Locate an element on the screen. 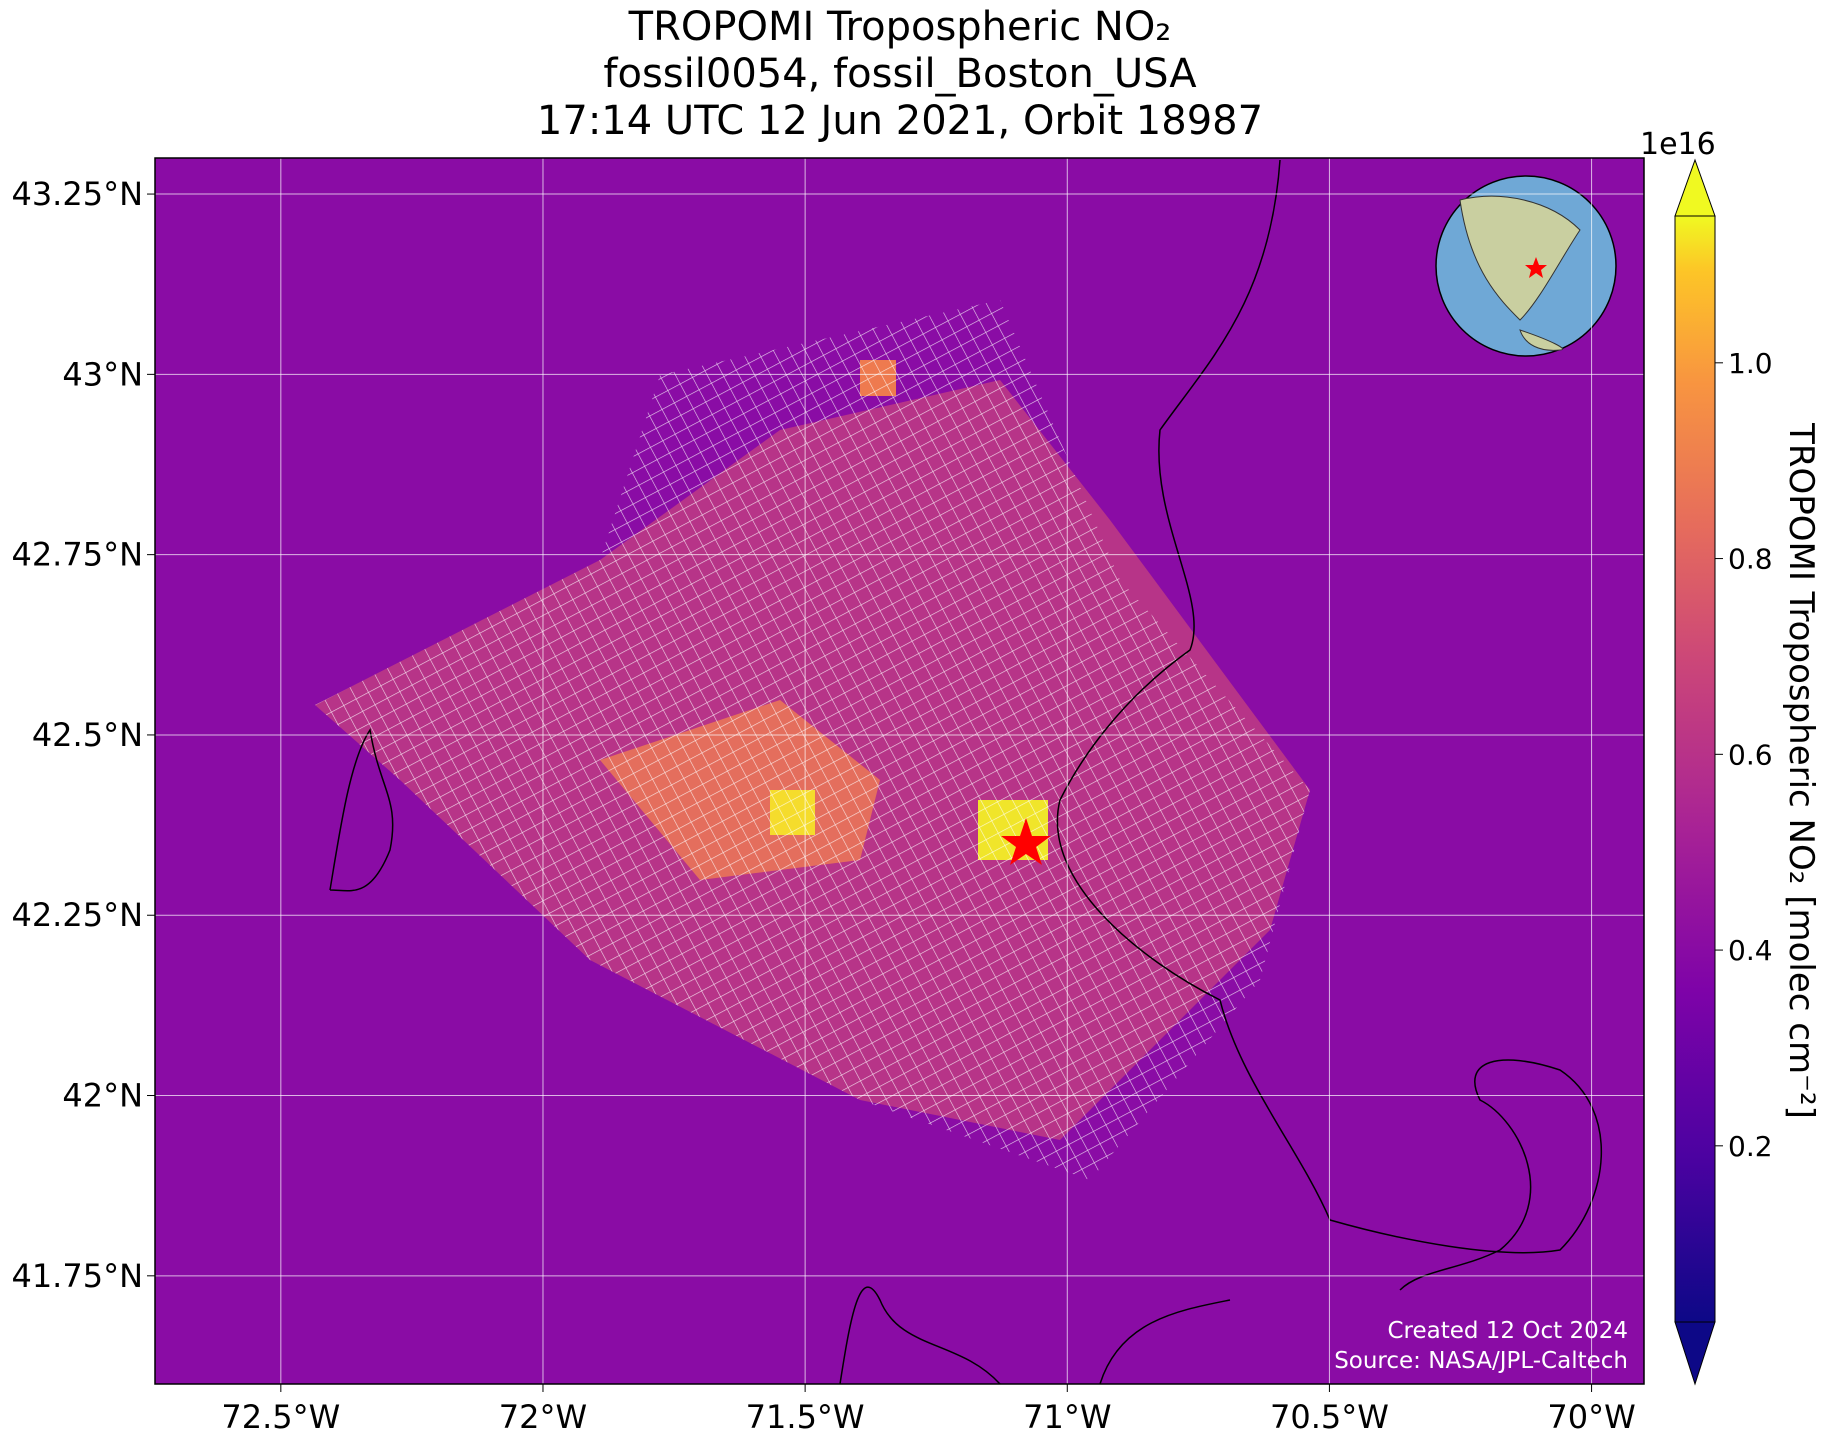 Image resolution: width=1821 pixels, height=1434 pixels. y-tick-label: 41.75°N is located at coordinates (77, 1276).